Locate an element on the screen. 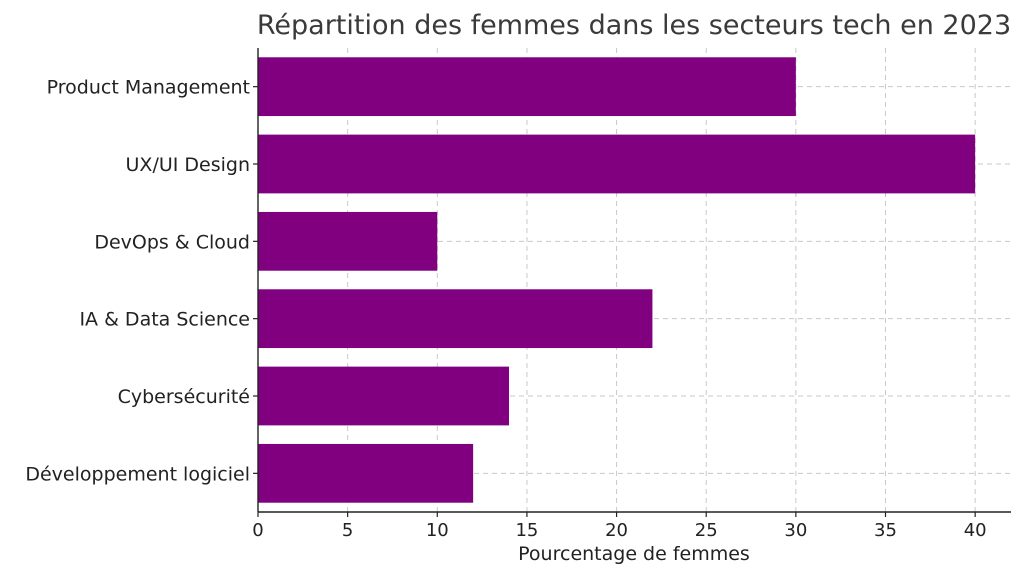  category-label: IA & Data Science is located at coordinates (164, 320).